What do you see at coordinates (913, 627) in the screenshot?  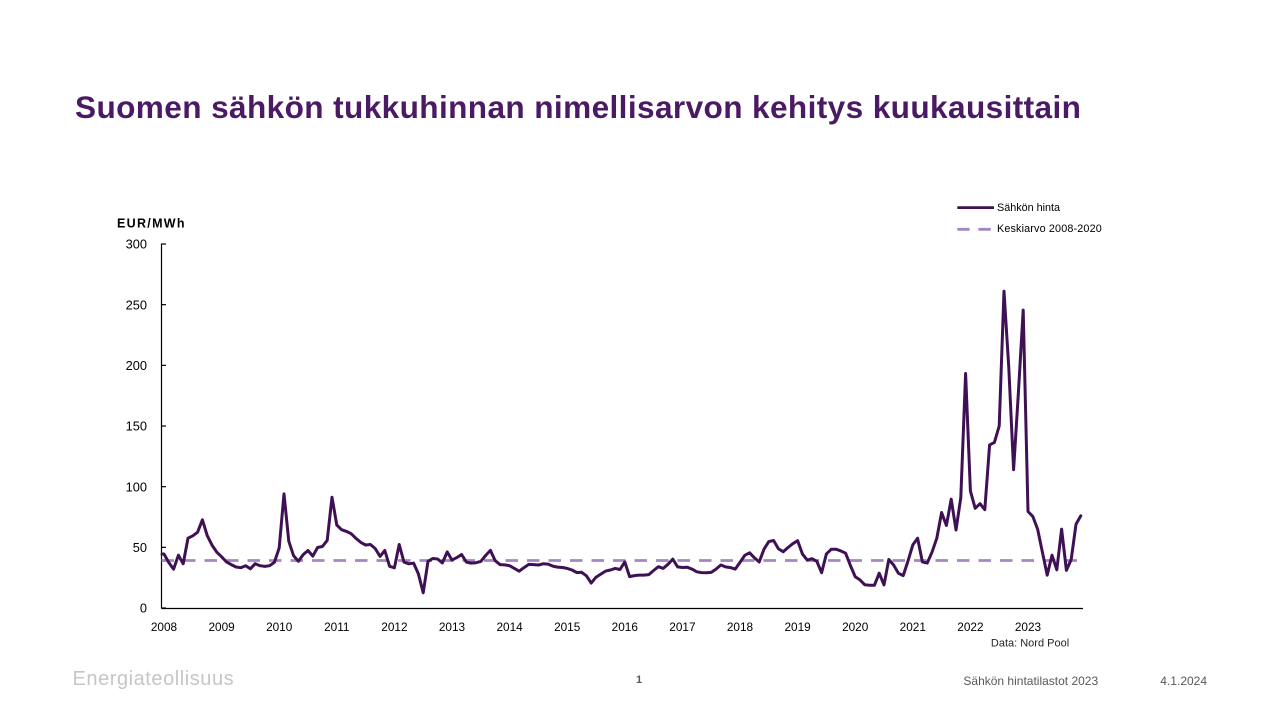 I see `svg-text: 2021` at bounding box center [913, 627].